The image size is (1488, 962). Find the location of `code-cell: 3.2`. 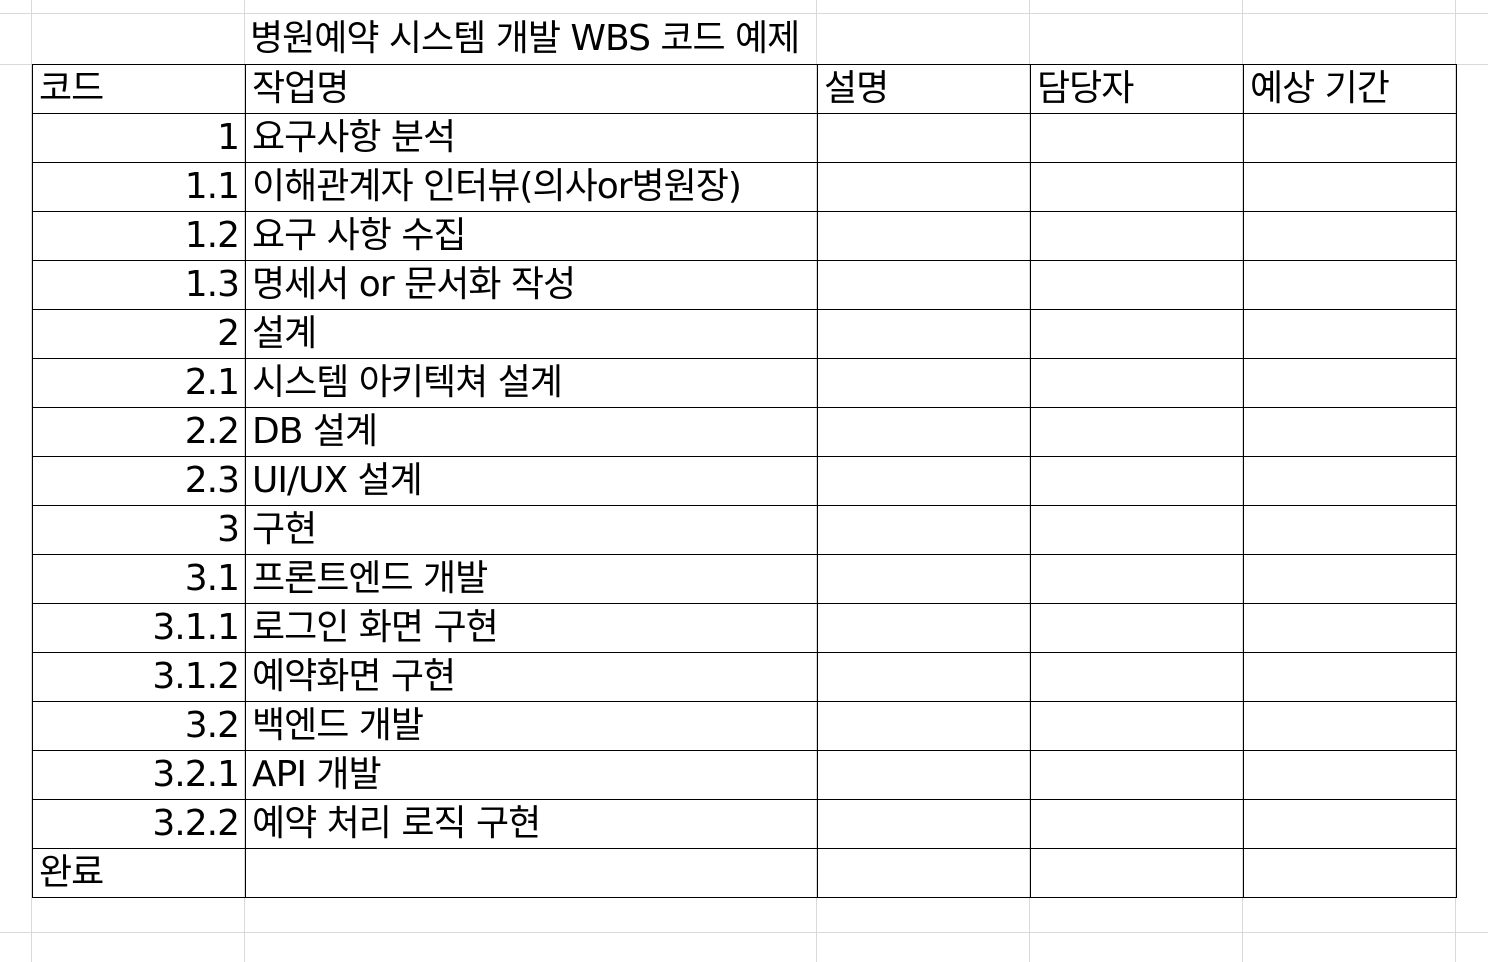

code-cell: 3.2 is located at coordinates (139, 726).